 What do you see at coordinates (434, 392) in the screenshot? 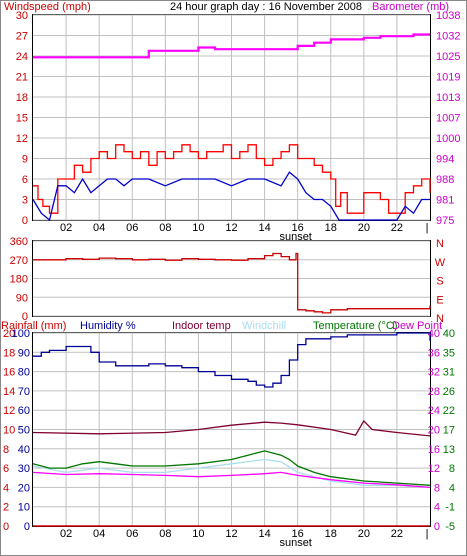
I see `dewpoint-tick-label: 28` at bounding box center [434, 392].